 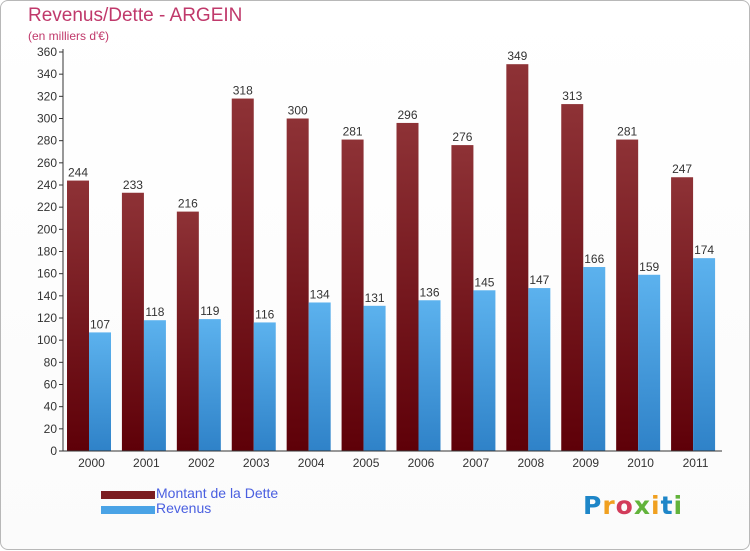 What do you see at coordinates (421, 463) in the screenshot?
I see `x-tick-label: 2006` at bounding box center [421, 463].